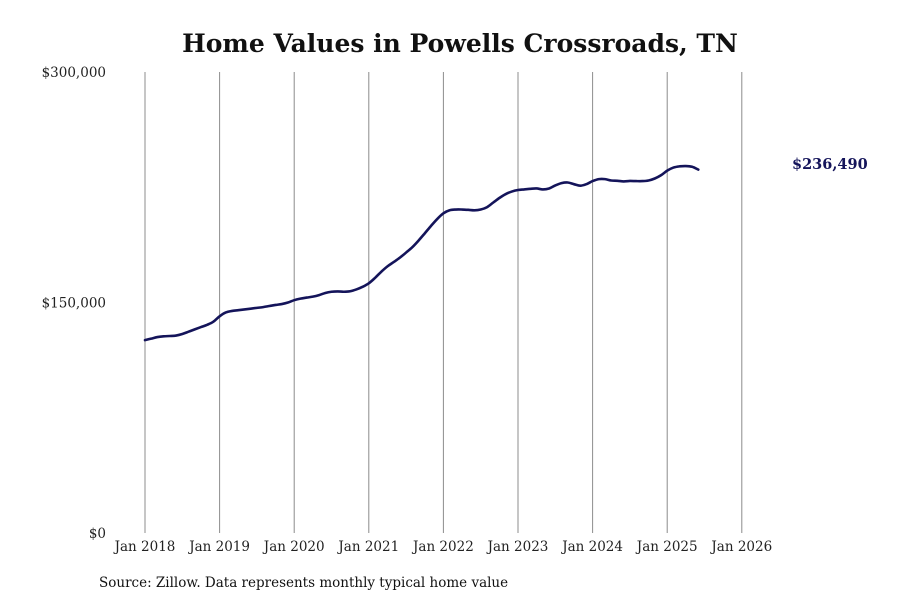 The height and width of the screenshot is (600, 900). I want to click on x-tick-label: Jan 2024, so click(591, 547).